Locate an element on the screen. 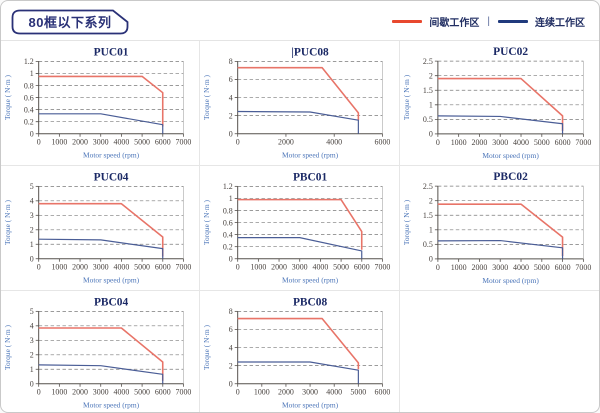  legend: 间歇工作区 | 连续工作区 is located at coordinates (488, 21).